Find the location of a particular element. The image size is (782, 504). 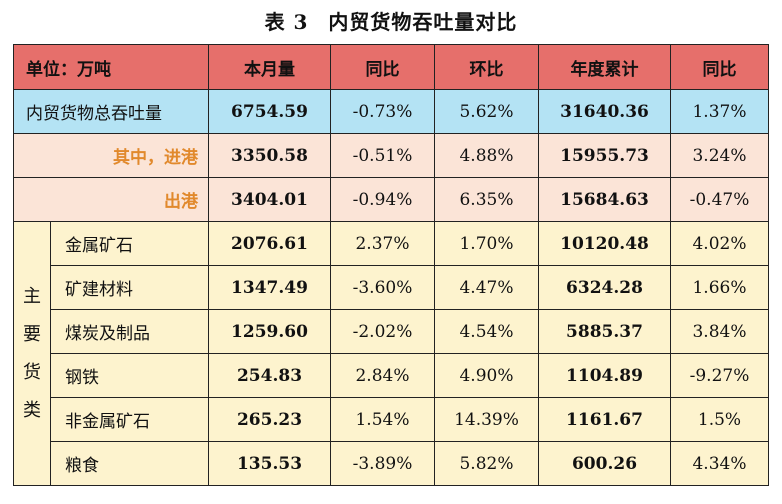

cell-mom: 4.54% is located at coordinates (486, 331).